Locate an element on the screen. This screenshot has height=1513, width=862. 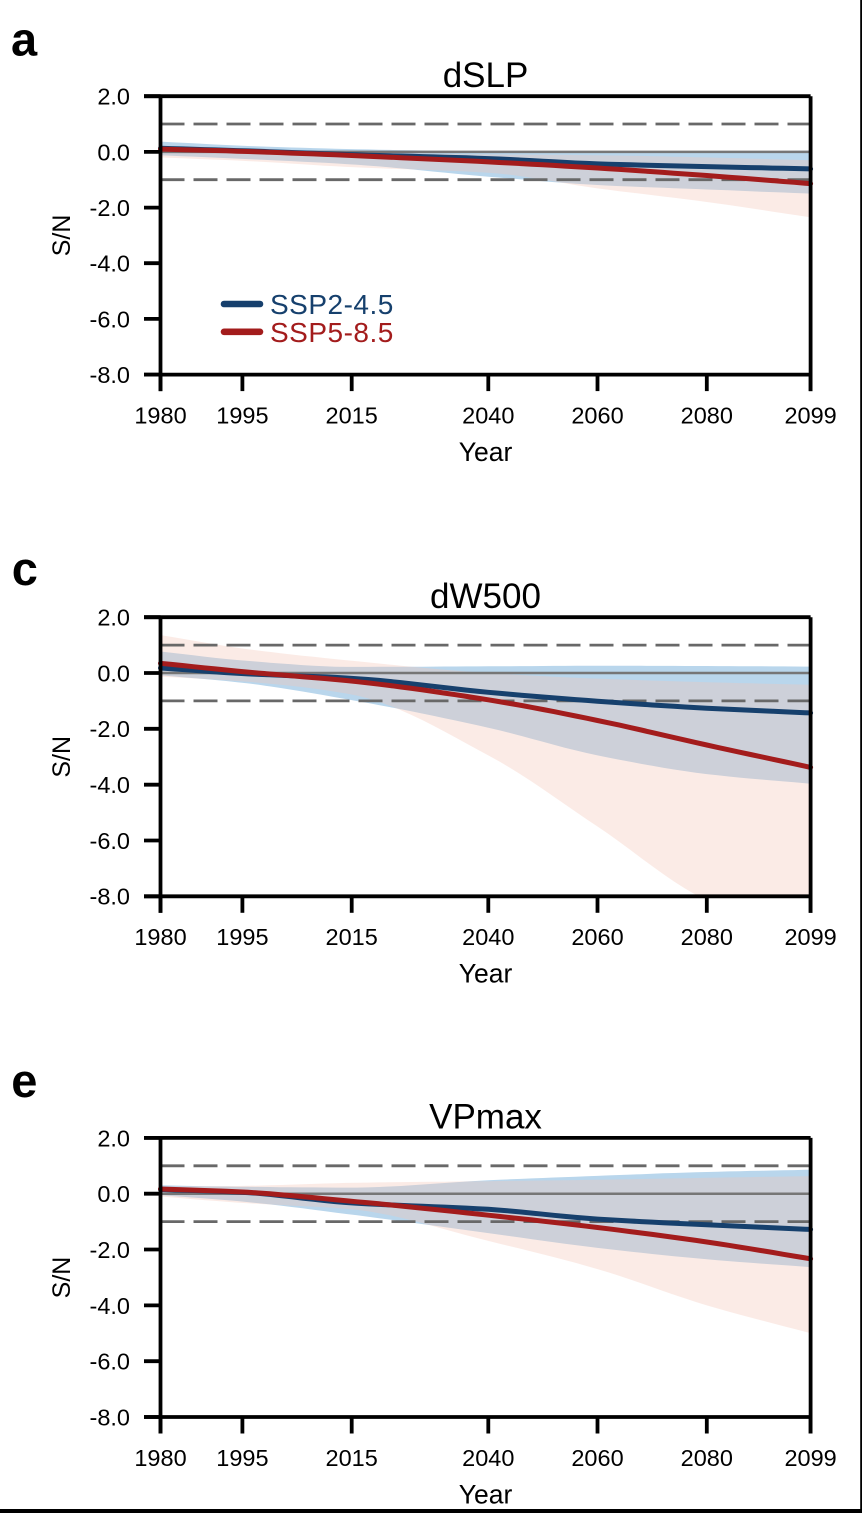
svg-text: e is located at coordinates (24, 1080).